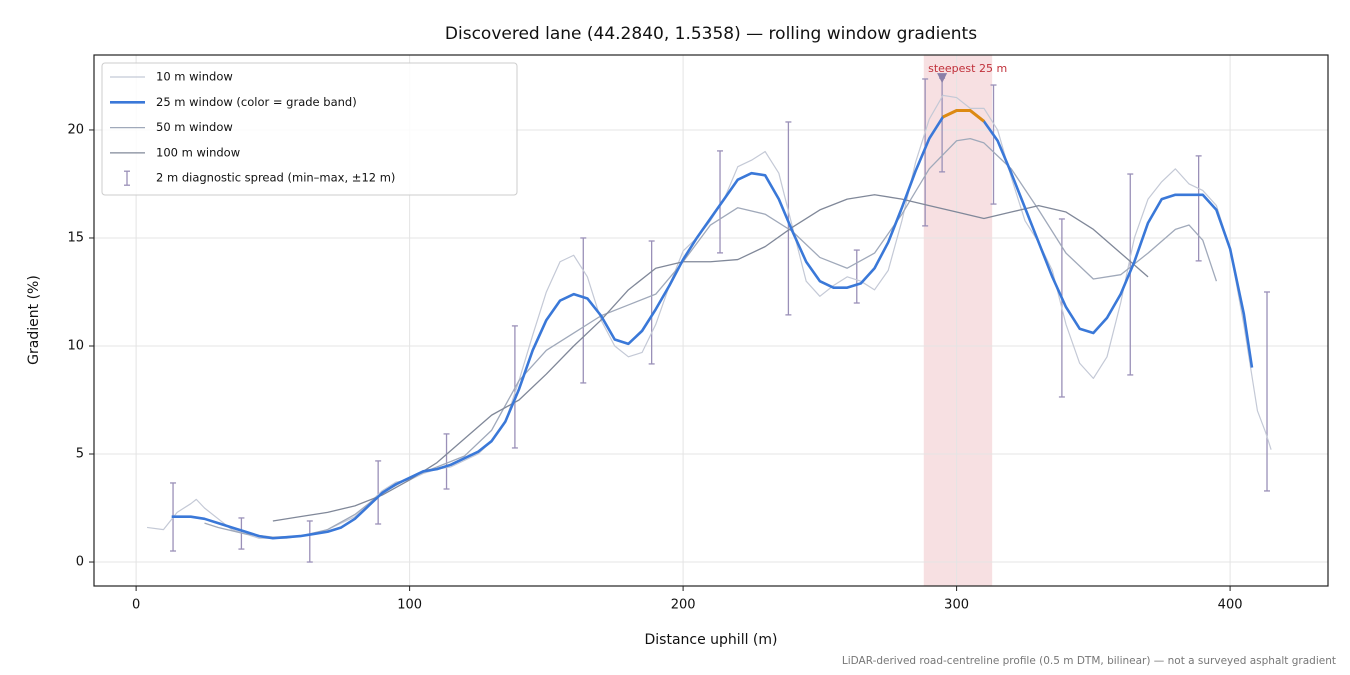 The image size is (1350, 675). What do you see at coordinates (75, 237) in the screenshot?
I see `y-tick-label: 15` at bounding box center [75, 237].